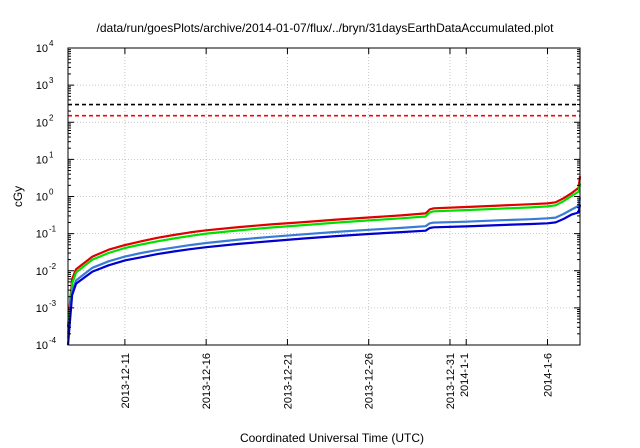 This screenshot has height=448, width=640. Describe the element at coordinates (451, 381) in the screenshot. I see `x-tick-label: 2013-12-31` at that location.